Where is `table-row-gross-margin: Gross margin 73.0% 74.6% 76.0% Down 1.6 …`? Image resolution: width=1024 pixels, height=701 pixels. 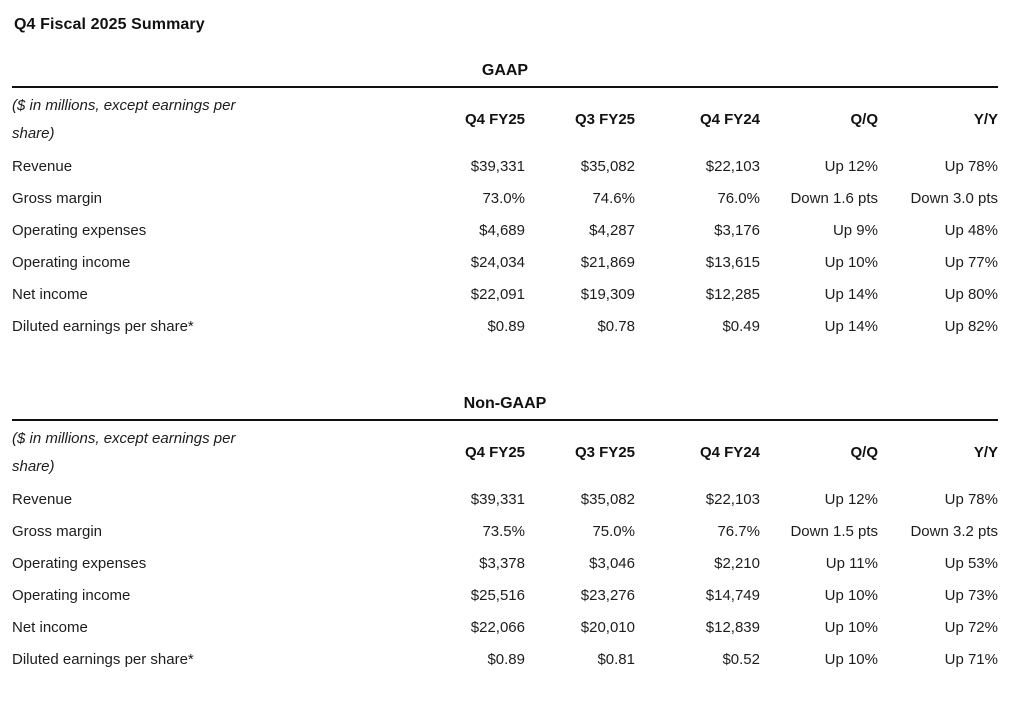 table-row-gross-margin: Gross margin 73.0% 74.6% 76.0% Down 1.6 … is located at coordinates (505, 199).